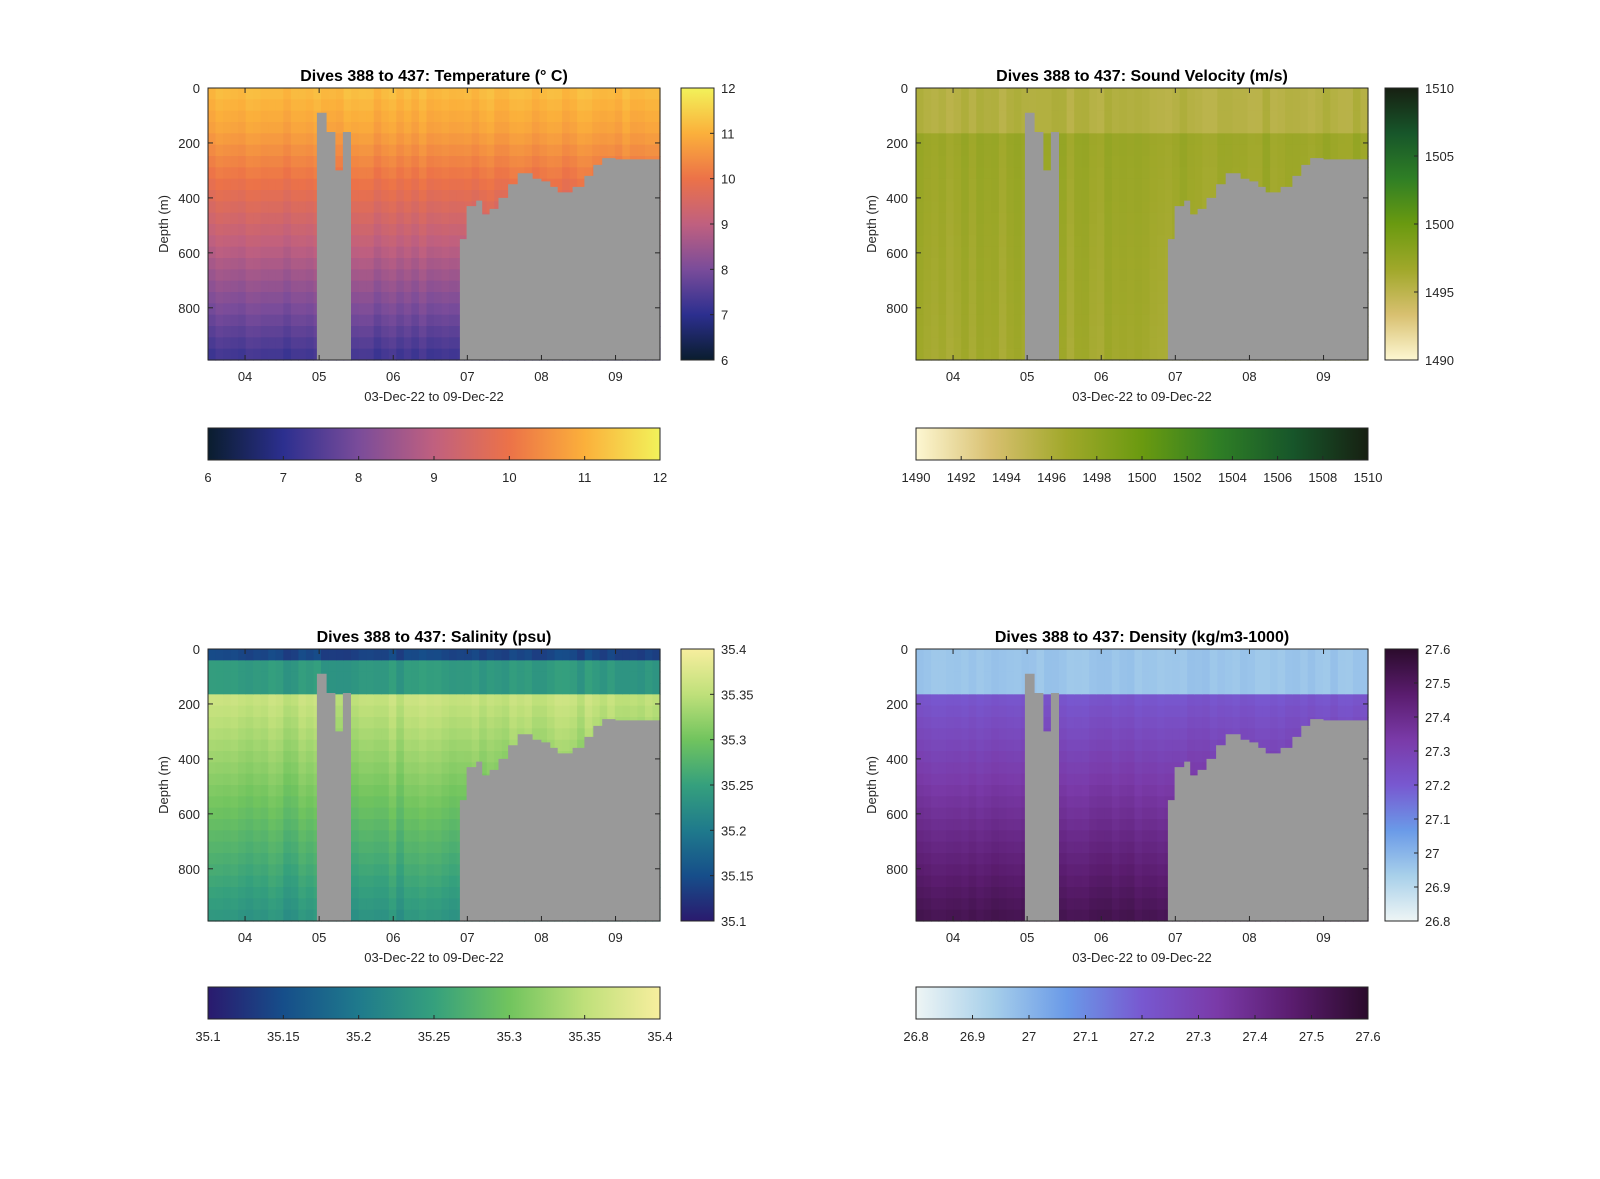  What do you see at coordinates (728, 179) in the screenshot?
I see `colorbar-tick-label: 10` at bounding box center [728, 179].